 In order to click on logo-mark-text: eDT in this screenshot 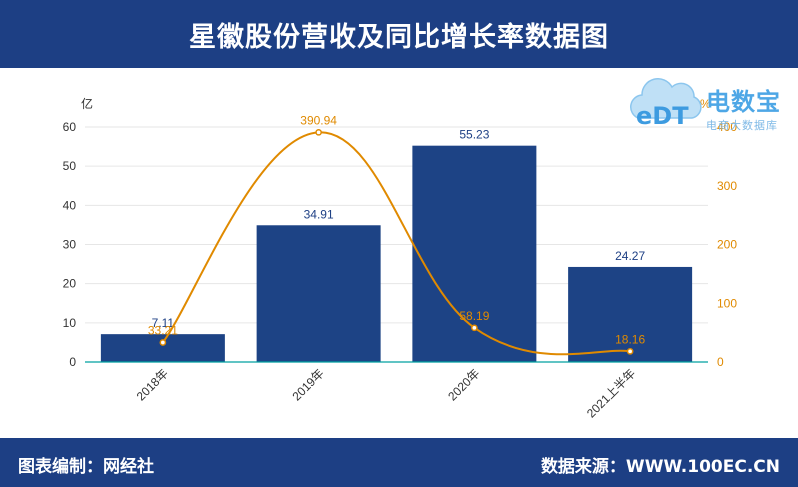, I will do `click(662, 116)`.